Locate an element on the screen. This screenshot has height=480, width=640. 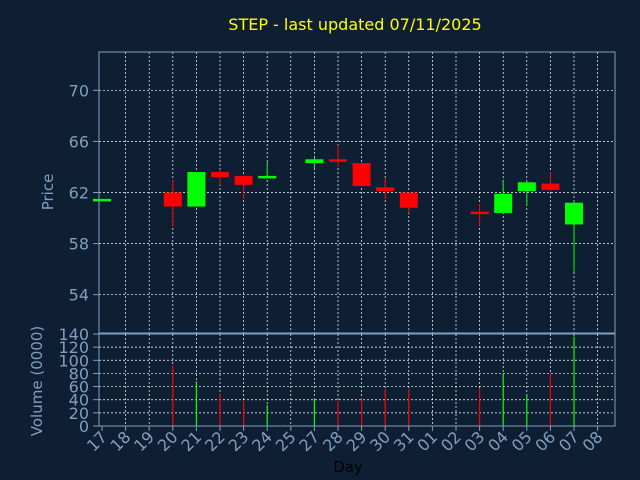
x-axis-label: Day is located at coordinates (348, 467).